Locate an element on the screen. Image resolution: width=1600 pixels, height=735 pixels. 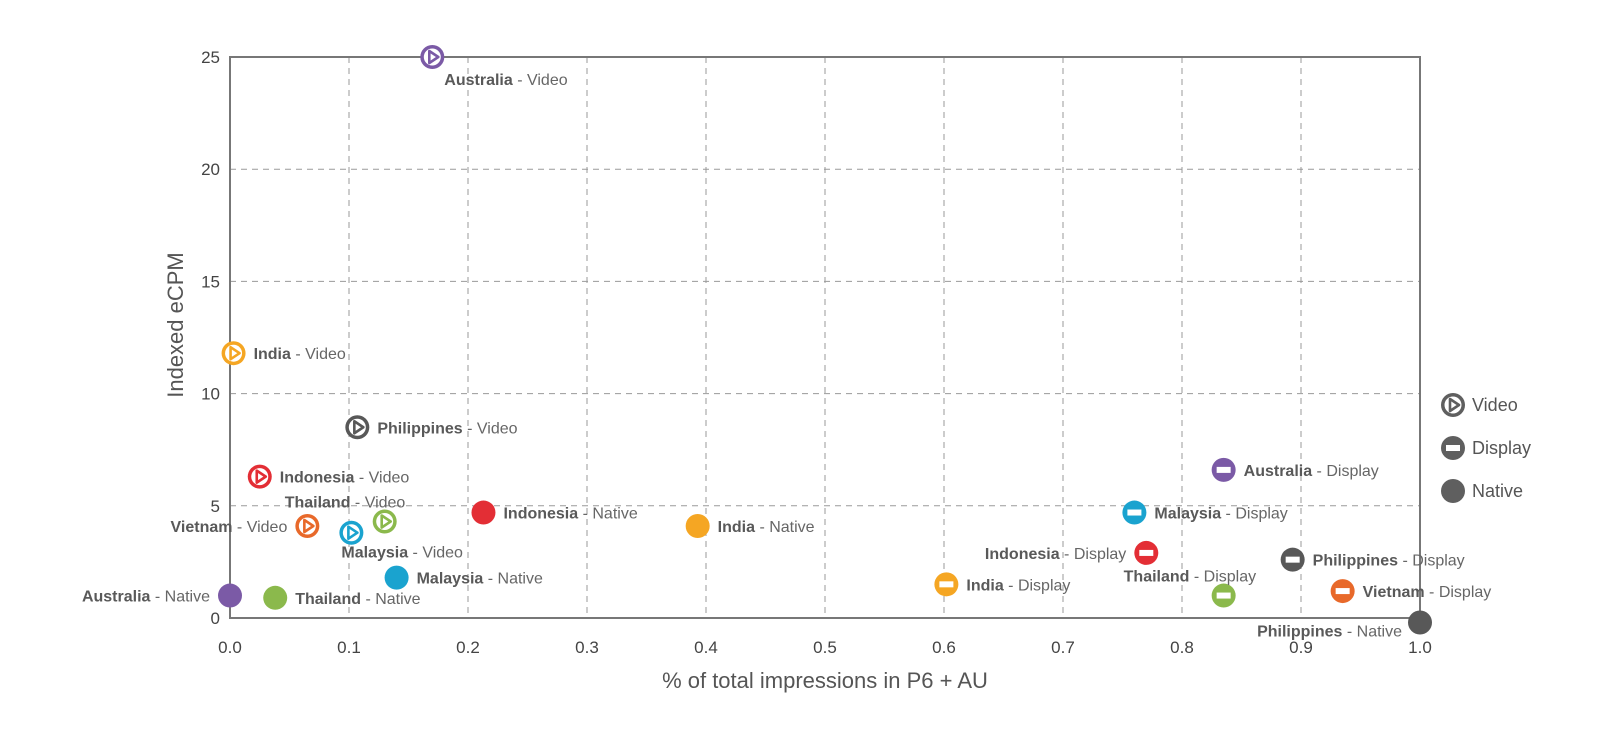
data-point: Philippines - Video is located at coordinates (431, 427).